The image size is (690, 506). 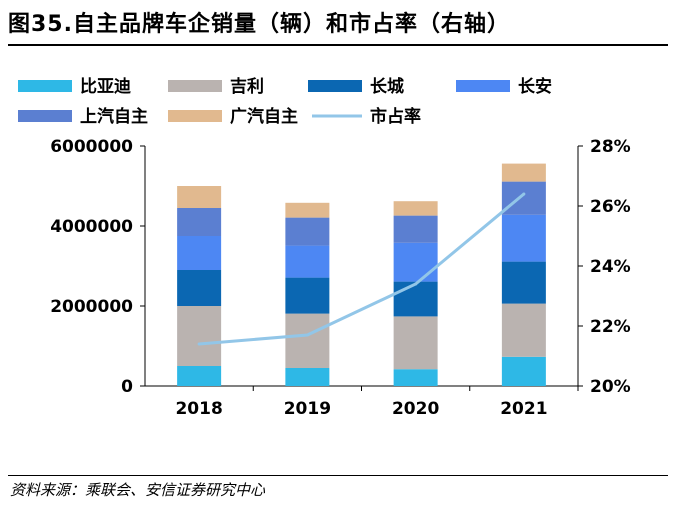 I want to click on legend-label-吉利: 吉利, so click(x=247, y=86).